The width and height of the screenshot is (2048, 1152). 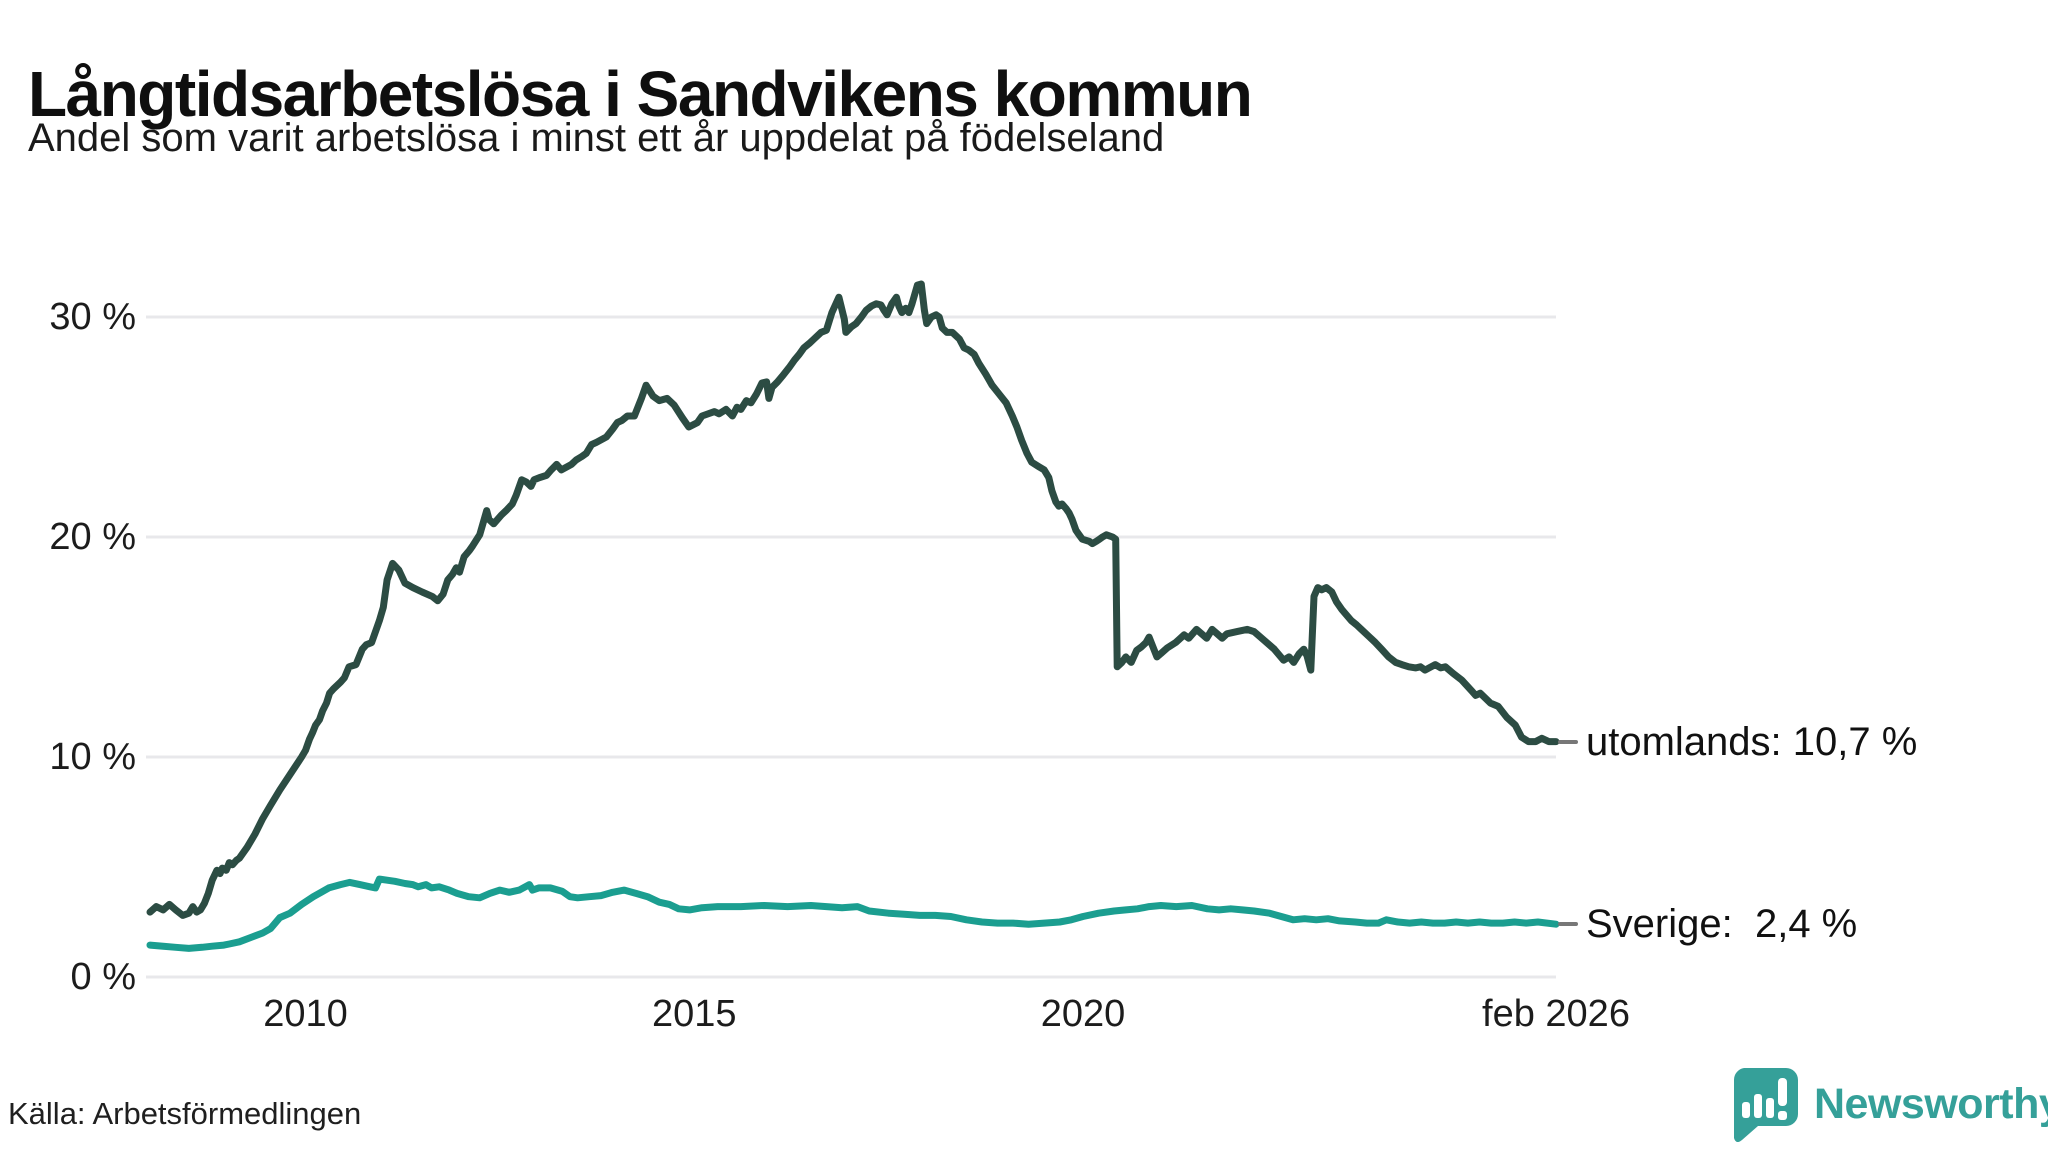 I want to click on source-note: Källa: Arbetsförmedlingen, so click(x=185, y=1113).